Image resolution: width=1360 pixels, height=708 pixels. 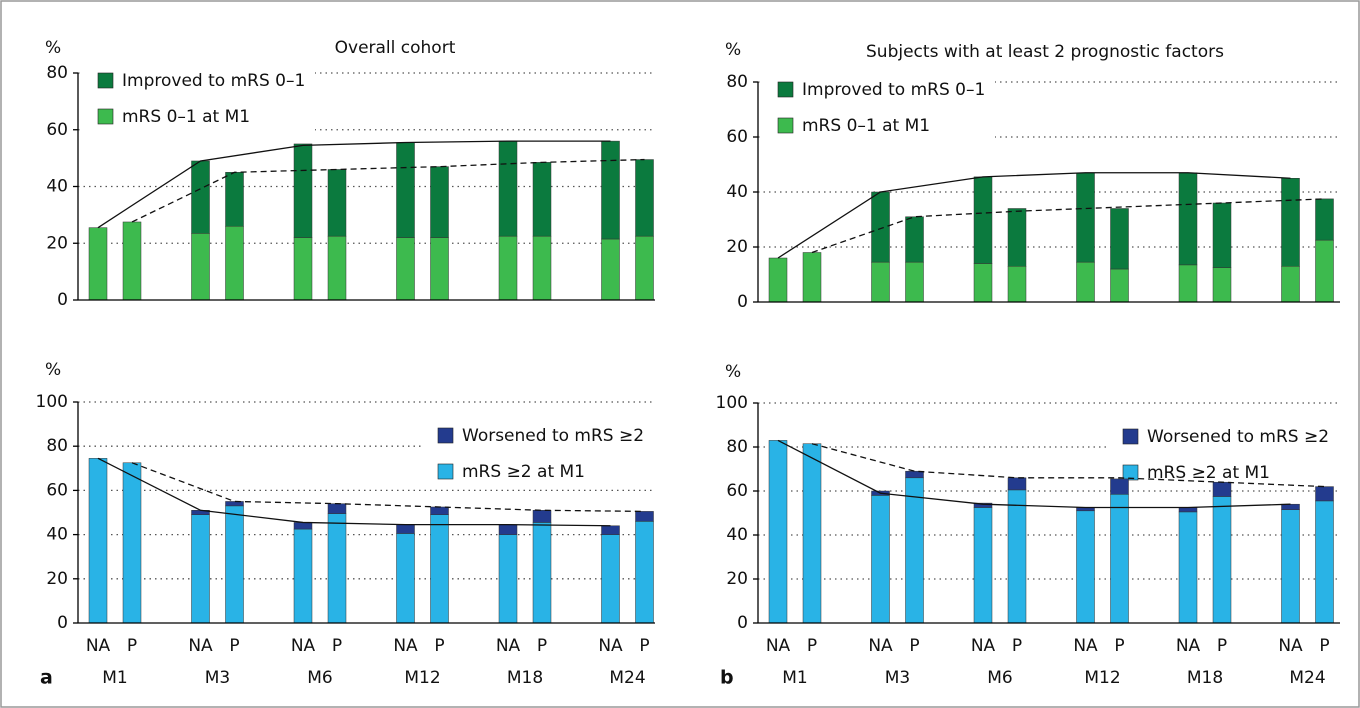 What do you see at coordinates (525, 678) in the screenshot?
I see `group-label: M18` at bounding box center [525, 678].